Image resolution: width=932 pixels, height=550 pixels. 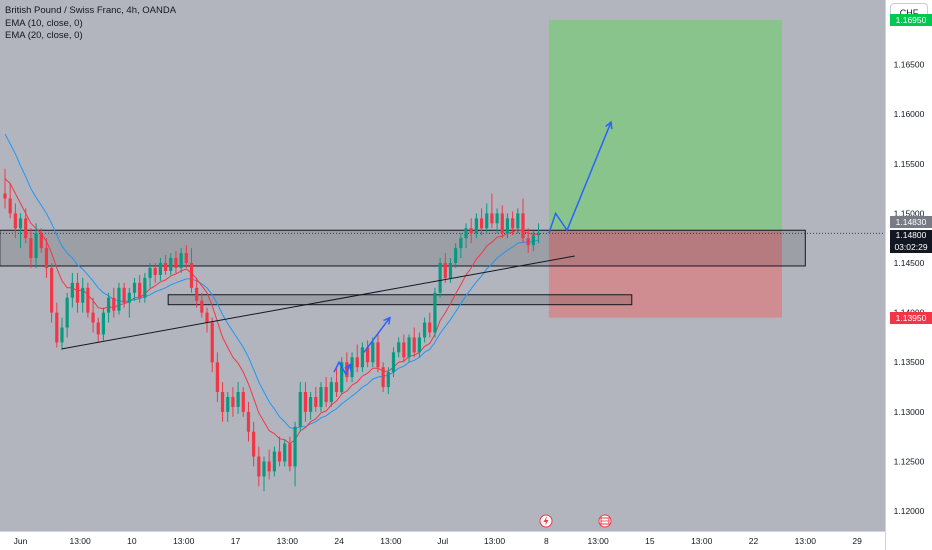 What do you see at coordinates (605, 521) in the screenshot?
I see `flag-icon` at bounding box center [605, 521].